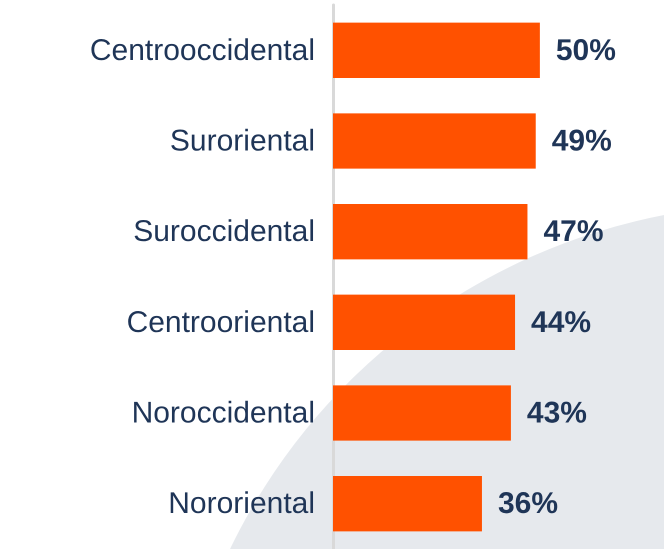 The height and width of the screenshot is (549, 664). I want to click on y-tick-label: Centrooccidental, so click(202, 50).